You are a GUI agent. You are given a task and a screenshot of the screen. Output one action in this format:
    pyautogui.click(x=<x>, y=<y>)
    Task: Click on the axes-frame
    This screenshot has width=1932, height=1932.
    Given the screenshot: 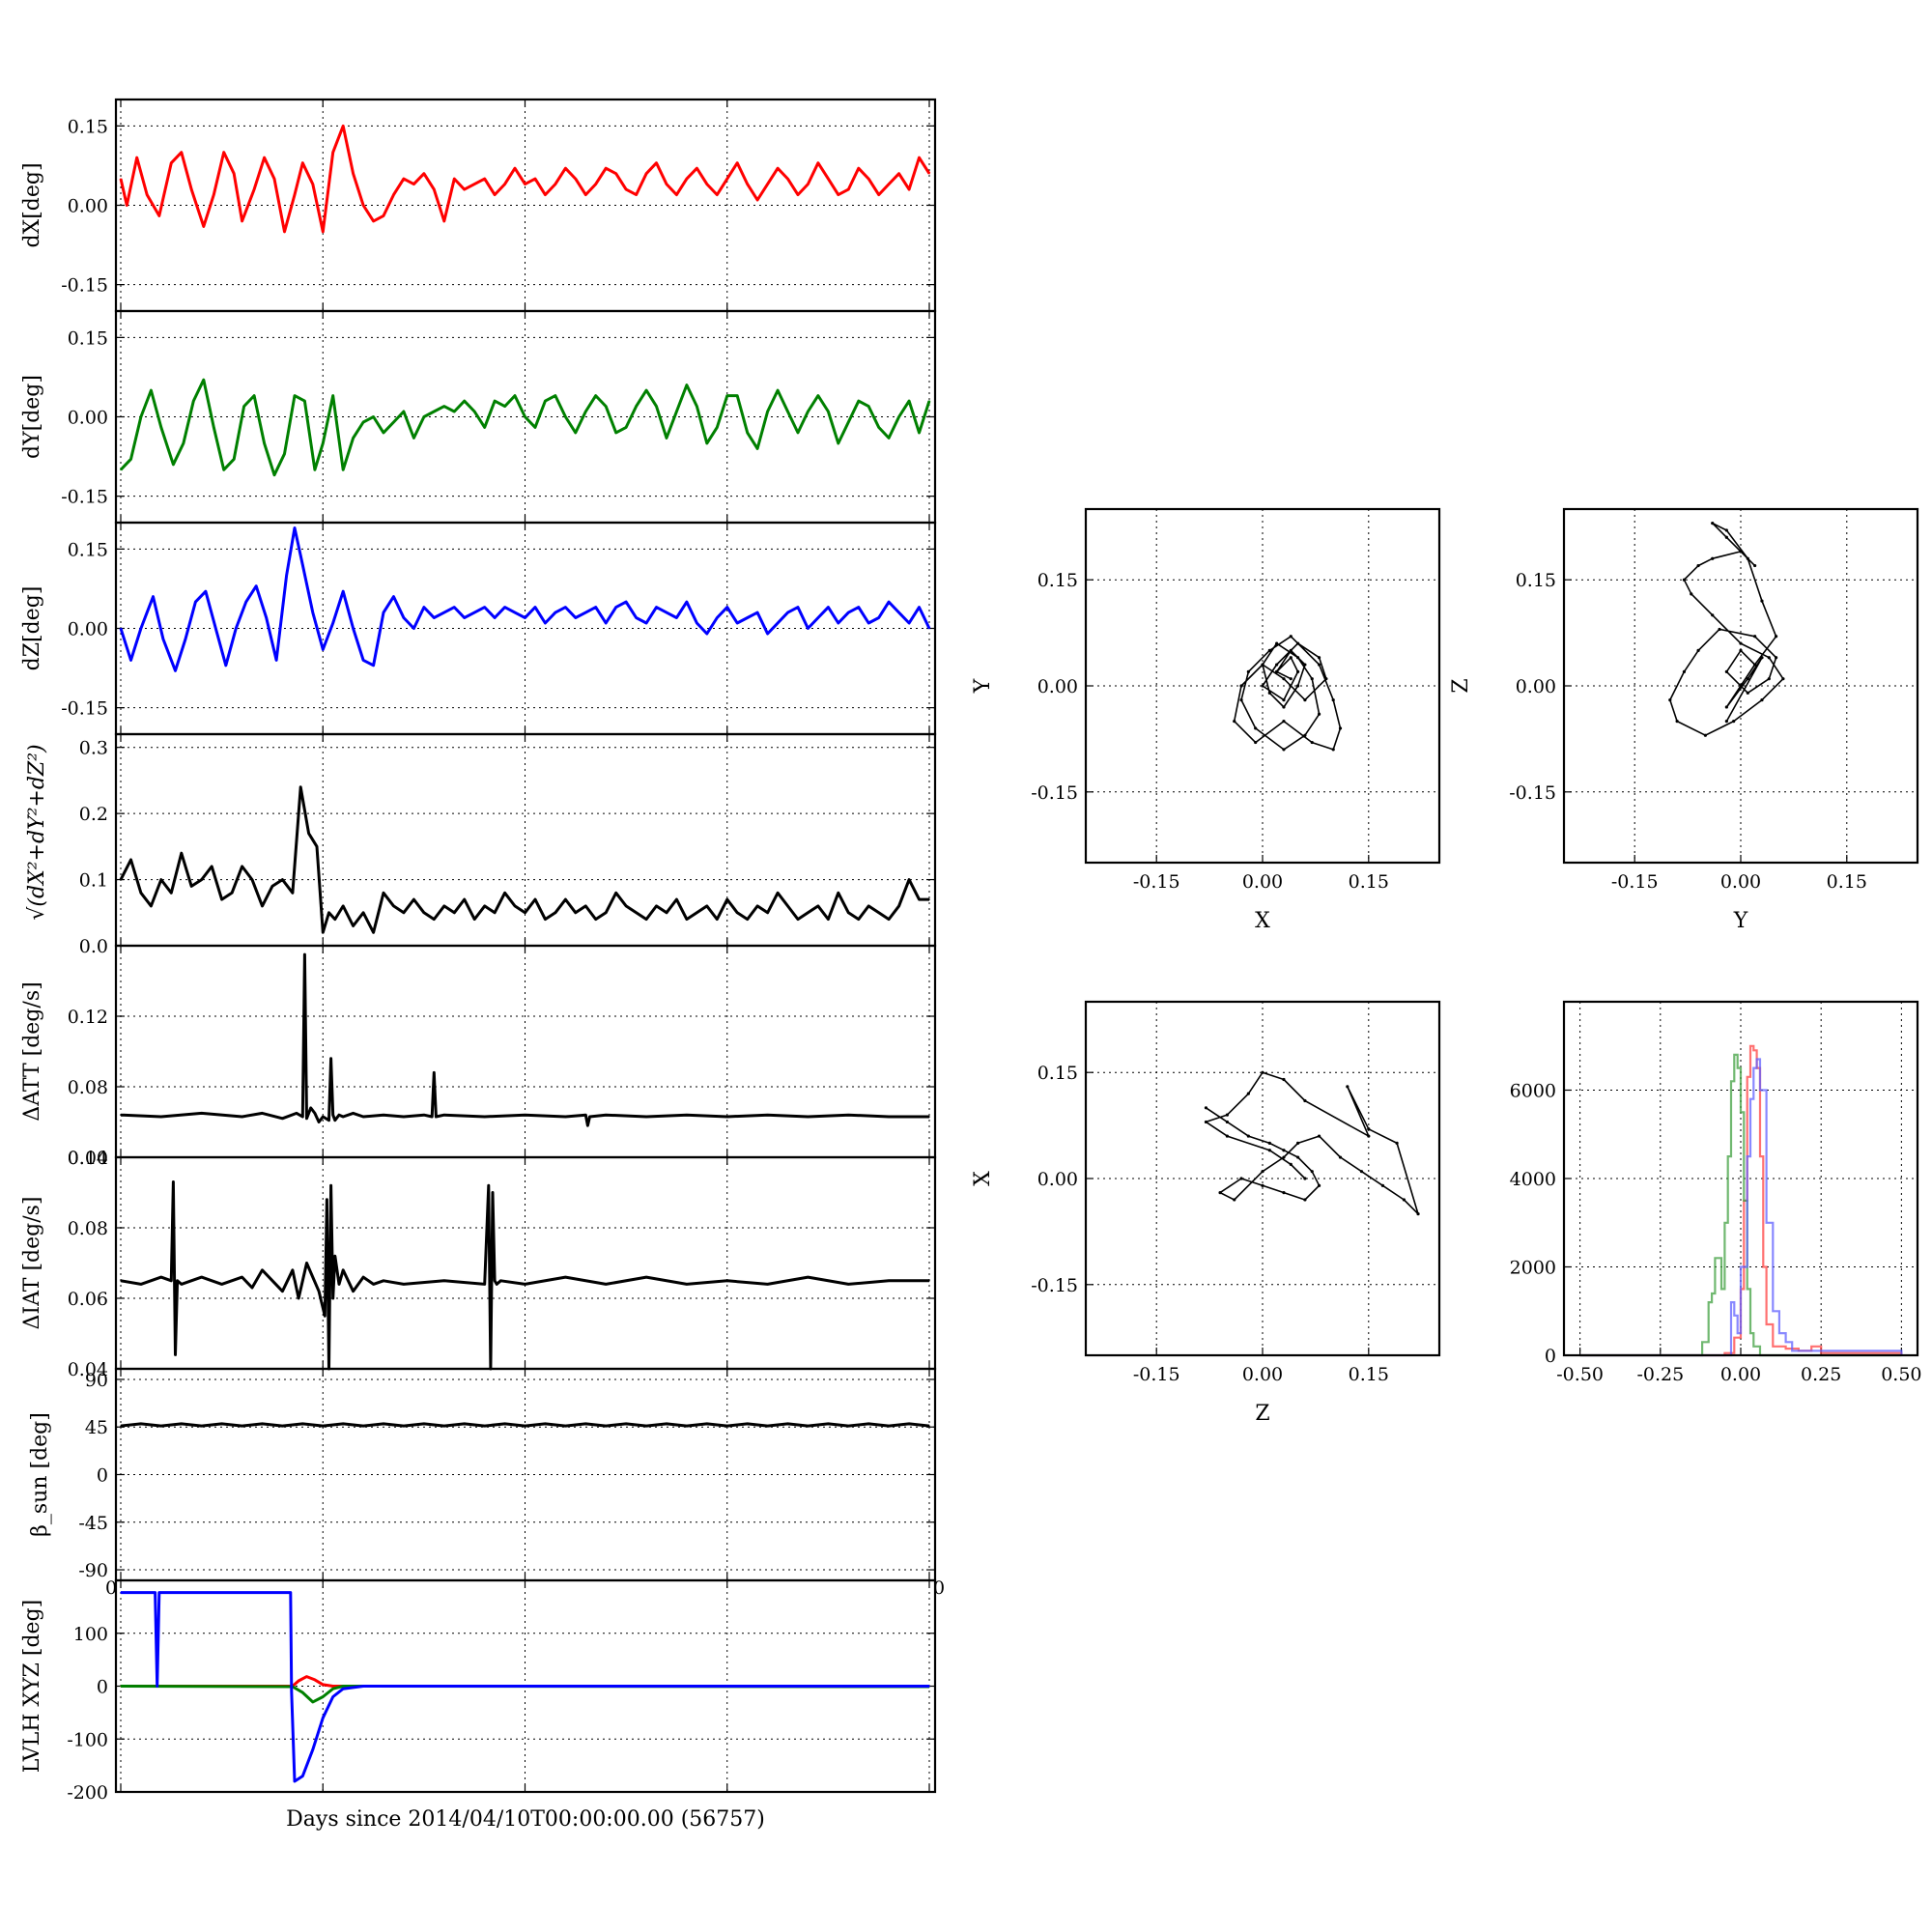 What is the action you would take?
    pyautogui.click(x=1262, y=686)
    